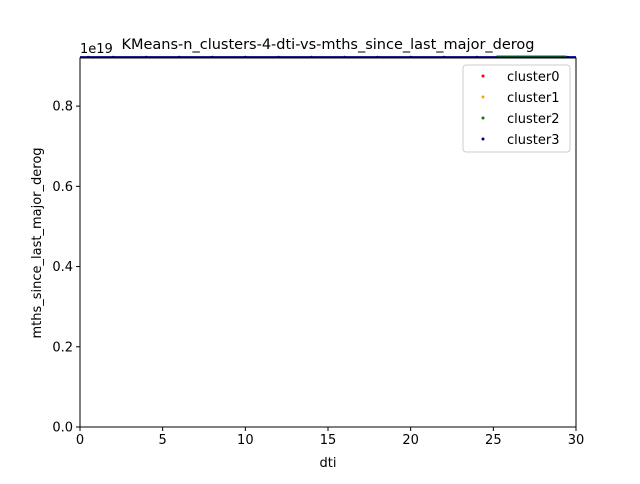 The height and width of the screenshot is (484, 640). I want to click on y-tick-label: 0.2, so click(62, 347).